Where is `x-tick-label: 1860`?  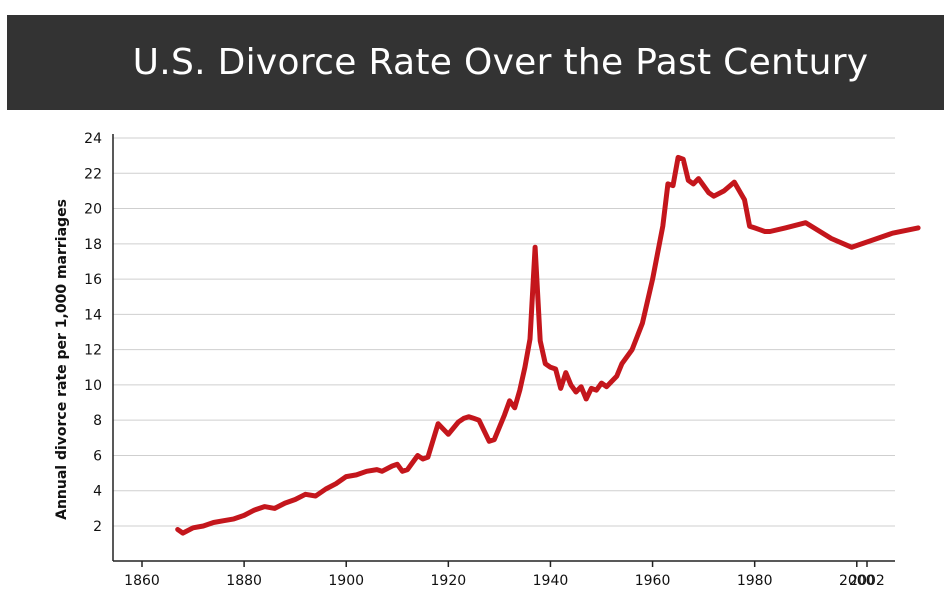
x-tick-label: 1860 is located at coordinates (142, 581).